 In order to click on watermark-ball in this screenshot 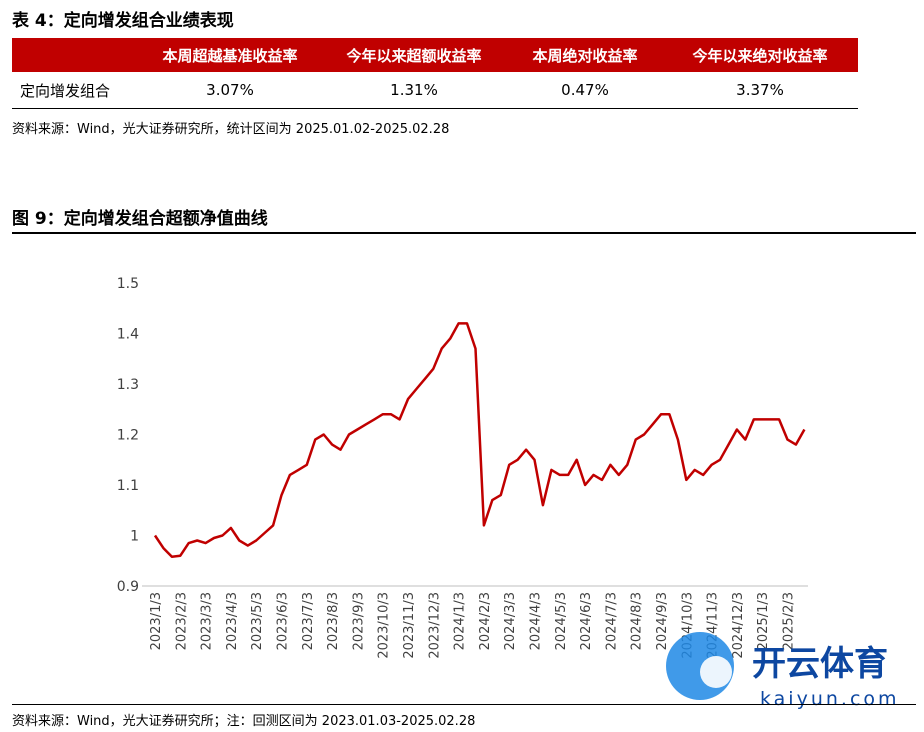, I will do `click(716, 672)`.